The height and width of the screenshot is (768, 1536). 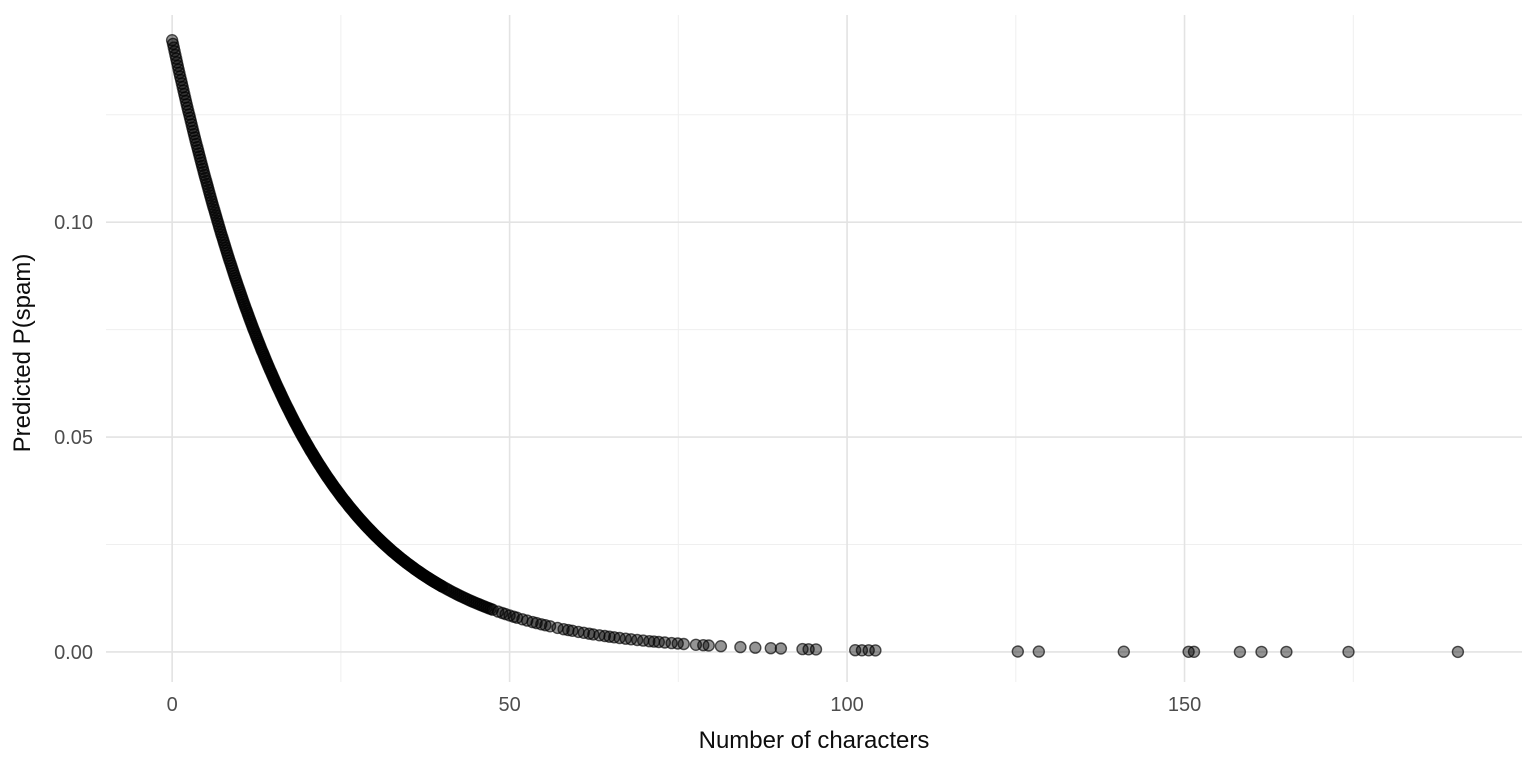 I want to click on y-tick-label: 0.05, so click(x=73, y=438).